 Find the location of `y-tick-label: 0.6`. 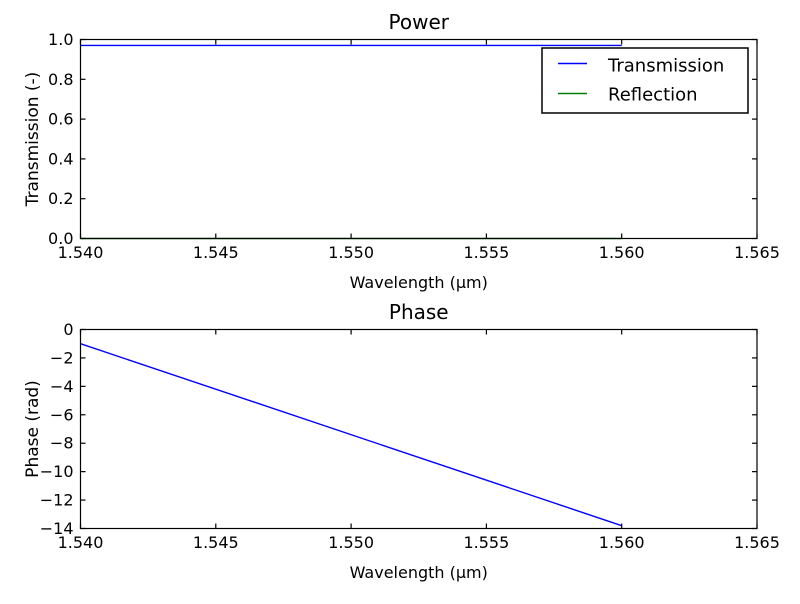

y-tick-label: 0.6 is located at coordinates (60, 119).